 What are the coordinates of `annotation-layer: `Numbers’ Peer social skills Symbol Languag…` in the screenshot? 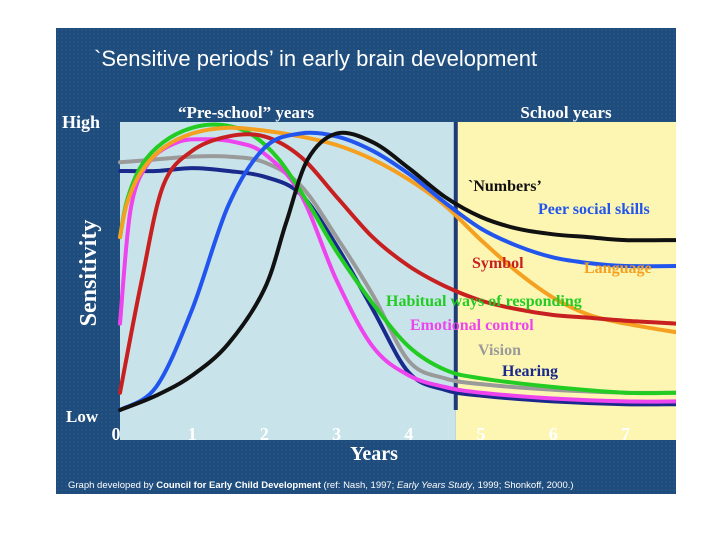 It's located at (519, 279).